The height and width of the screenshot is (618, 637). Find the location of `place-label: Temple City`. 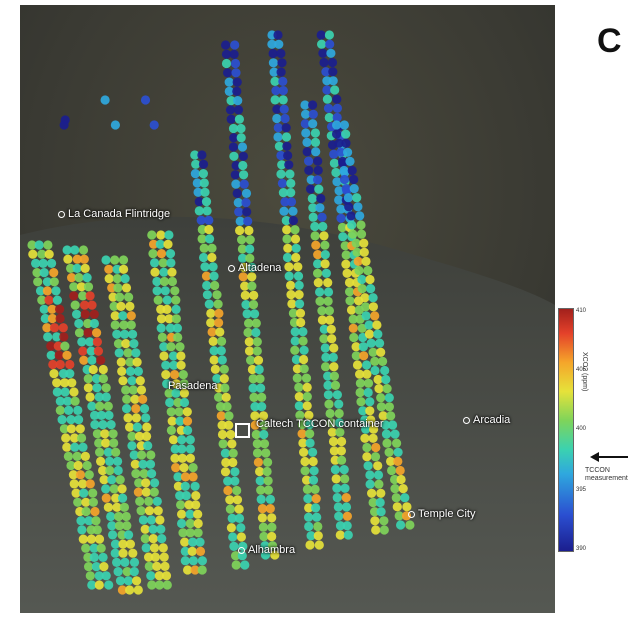

place-label: Temple City is located at coordinates (447, 514).